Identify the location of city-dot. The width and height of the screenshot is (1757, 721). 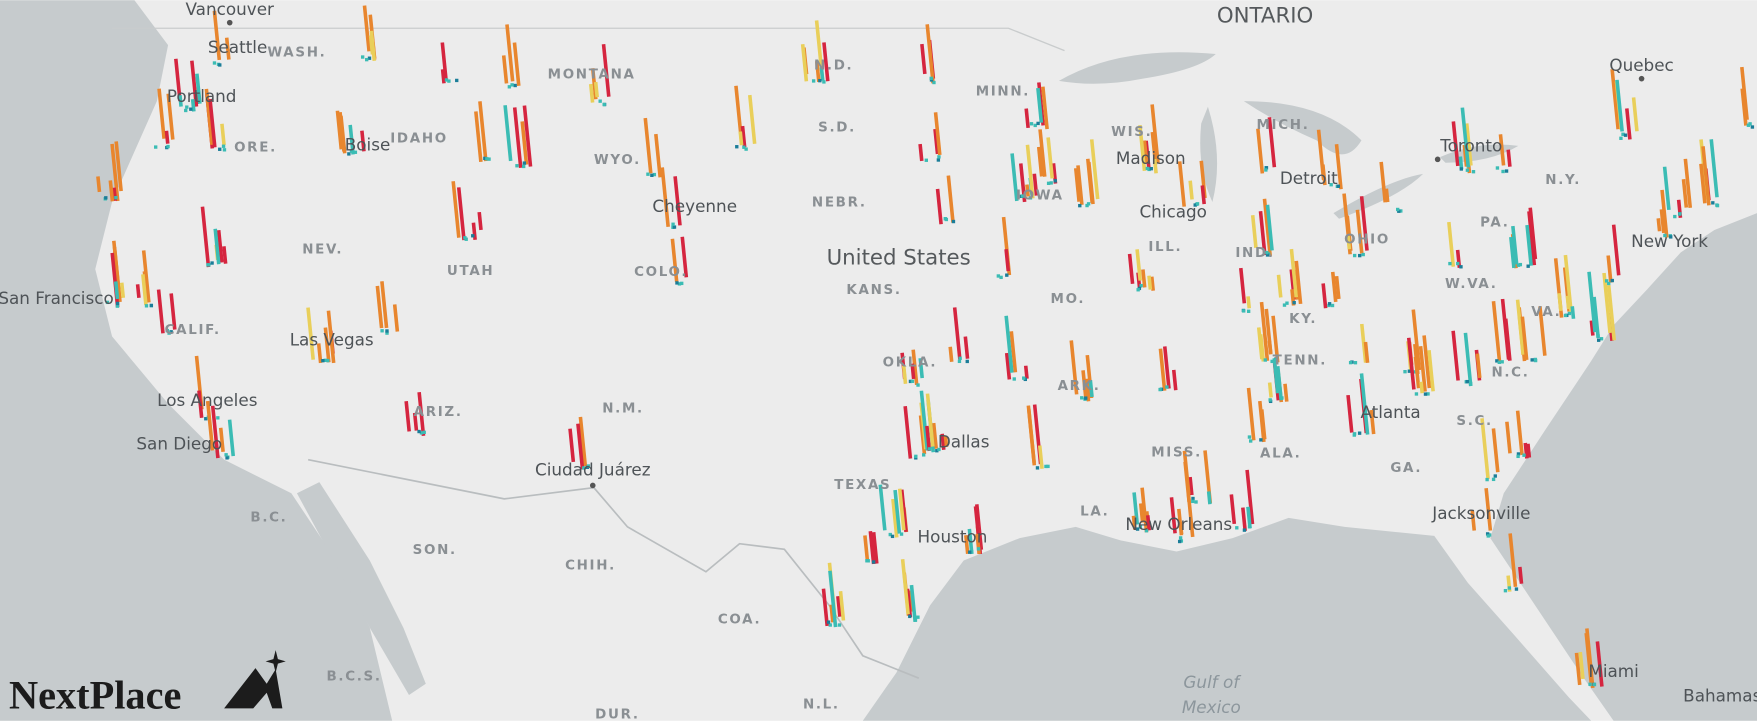
(1437, 159).